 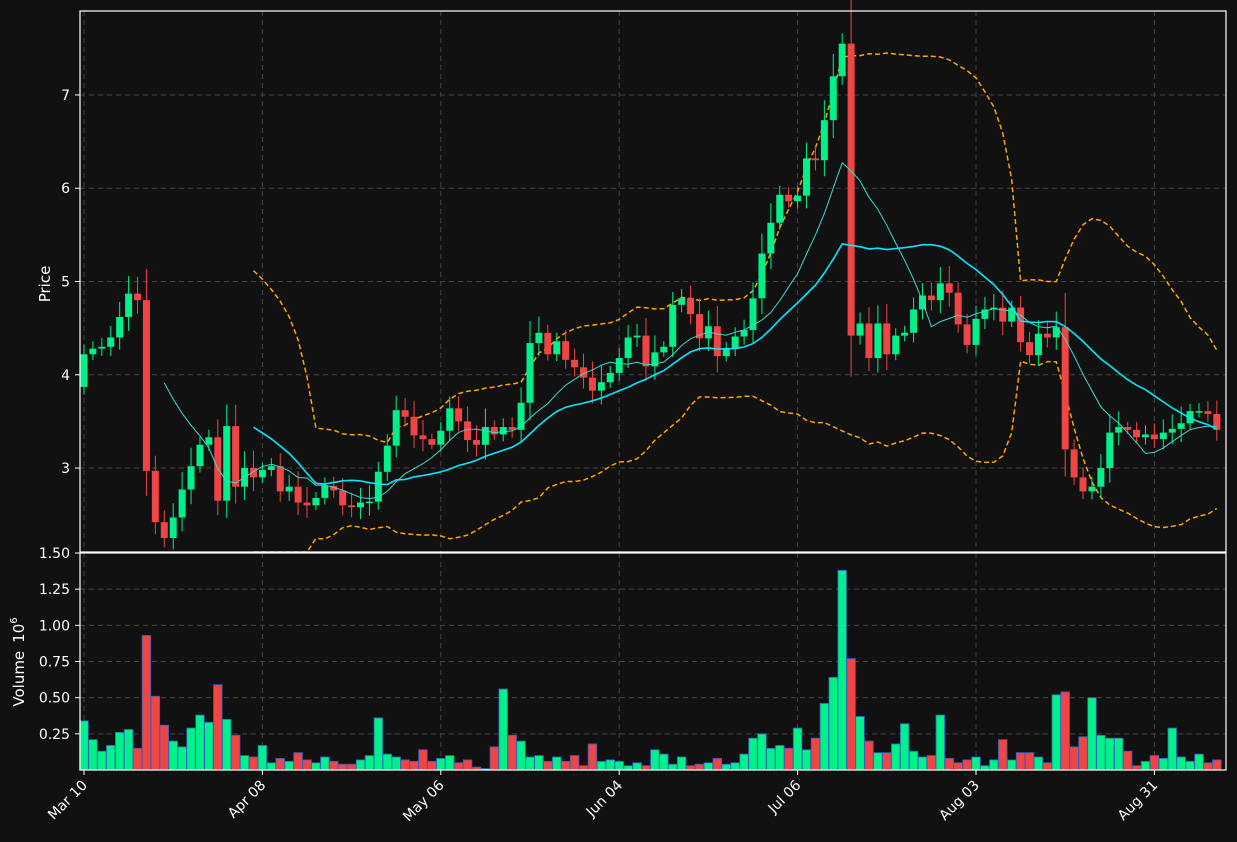 I want to click on volume-tick-label: 0.50, so click(x=54, y=699).